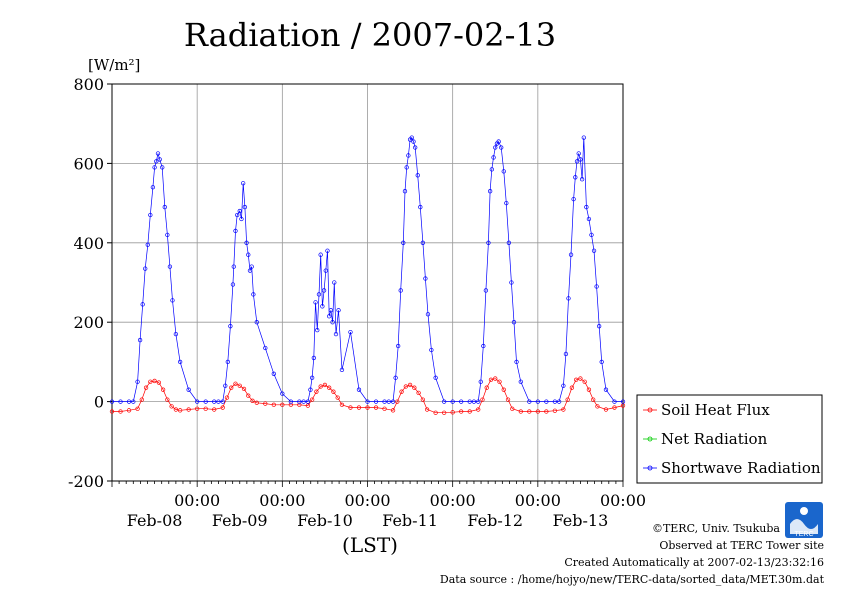  I want to click on y-axis: -200 0 200 400 600 800, so click(90, 283).